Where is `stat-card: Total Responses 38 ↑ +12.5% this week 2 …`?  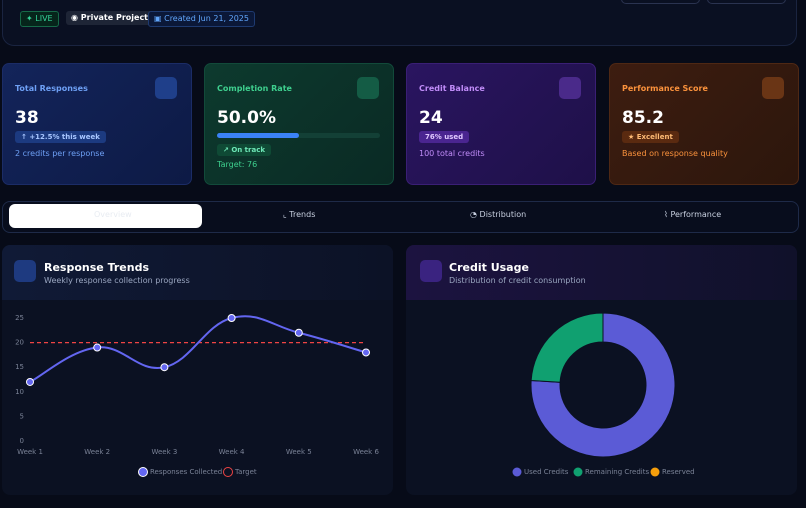
stat-card: Total Responses 38 ↑ +12.5% this week 2 … is located at coordinates (97, 124).